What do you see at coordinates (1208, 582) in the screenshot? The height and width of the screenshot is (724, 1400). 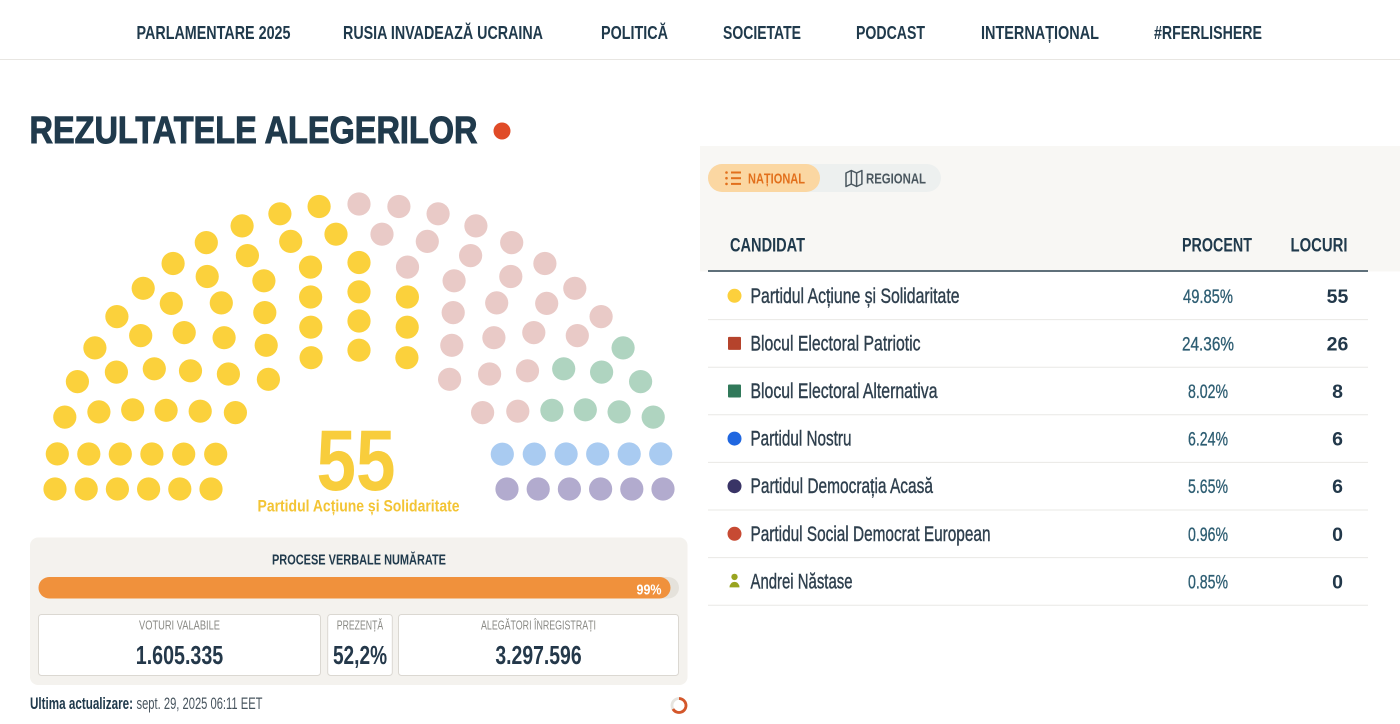 I see `svg-text: 0.85%` at bounding box center [1208, 582].